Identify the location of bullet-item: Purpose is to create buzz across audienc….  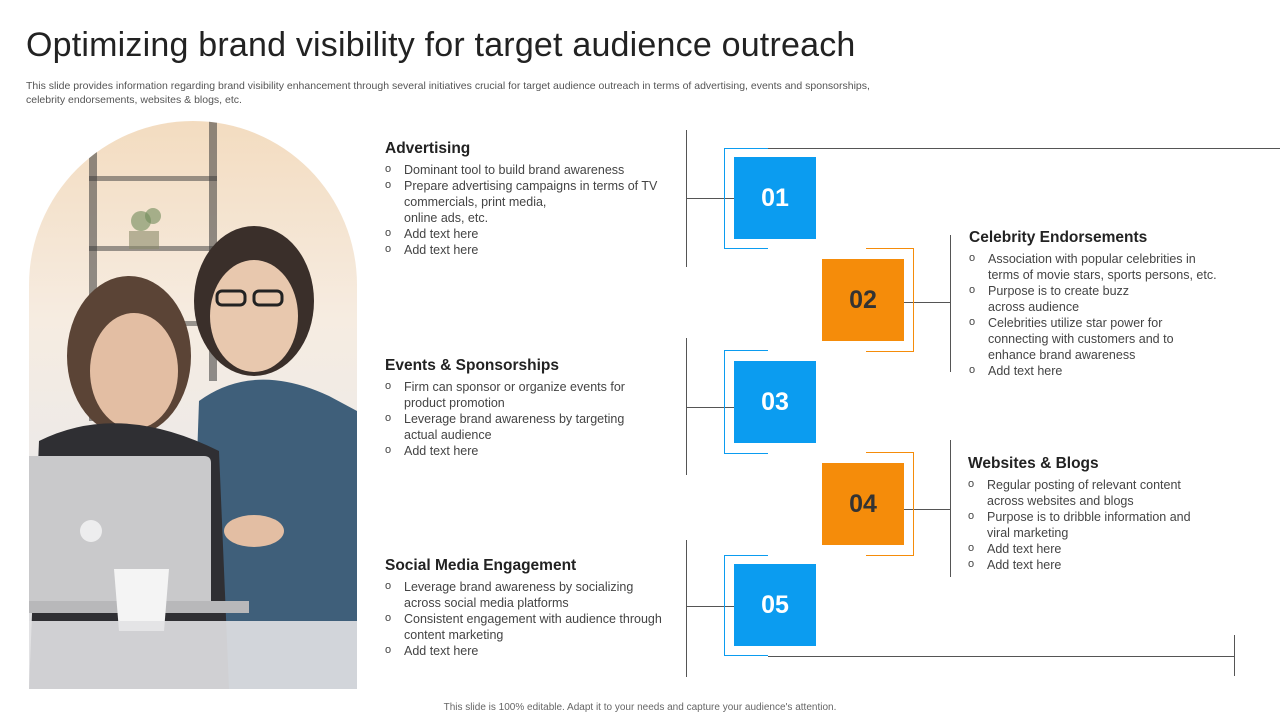
(1114, 298).